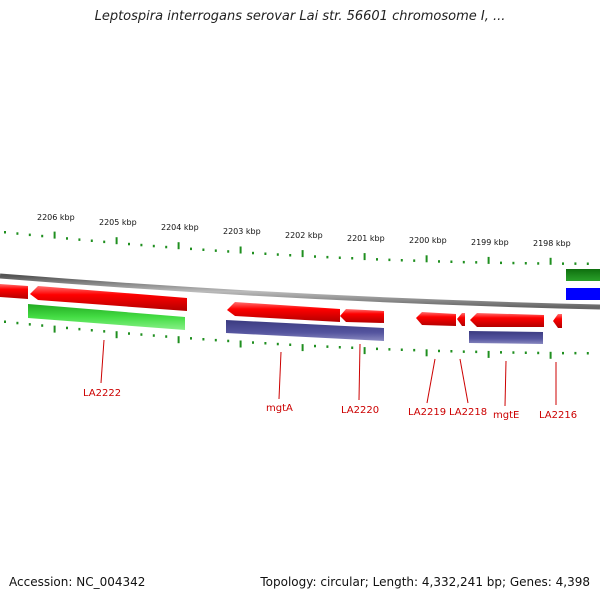  Describe the element at coordinates (279, 408) in the screenshot. I see `gene-label-mgta: mgtA` at that location.